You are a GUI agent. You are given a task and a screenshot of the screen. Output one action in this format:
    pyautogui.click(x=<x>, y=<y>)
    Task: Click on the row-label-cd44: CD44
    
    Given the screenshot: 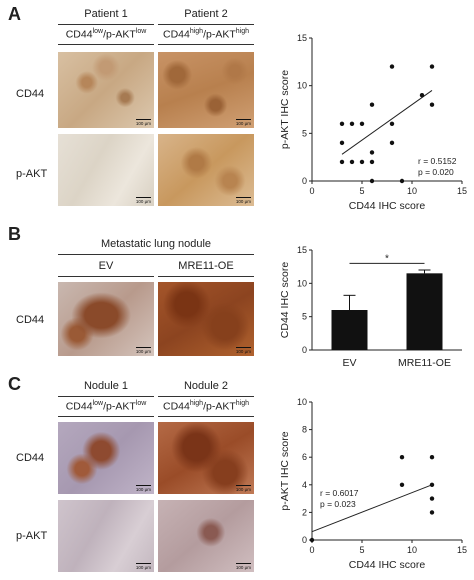 What is the action you would take?
    pyautogui.click(x=30, y=94)
    